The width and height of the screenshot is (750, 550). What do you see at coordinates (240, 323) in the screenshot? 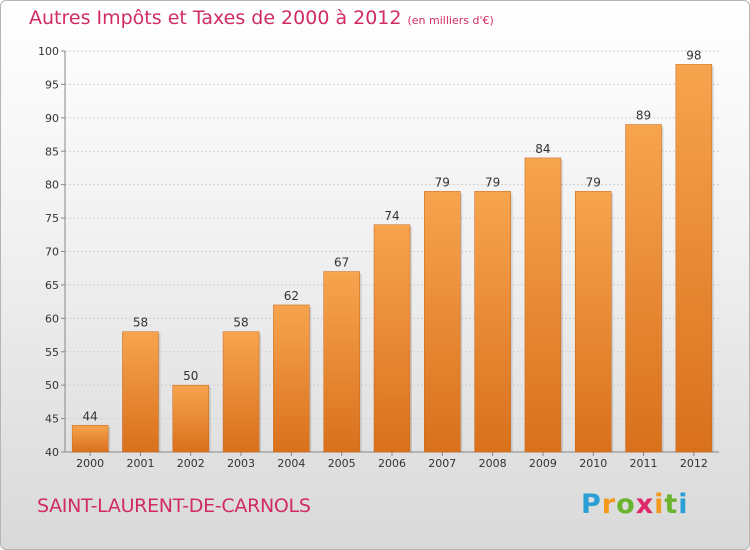
I see `data-label-2003: 58` at bounding box center [240, 323].